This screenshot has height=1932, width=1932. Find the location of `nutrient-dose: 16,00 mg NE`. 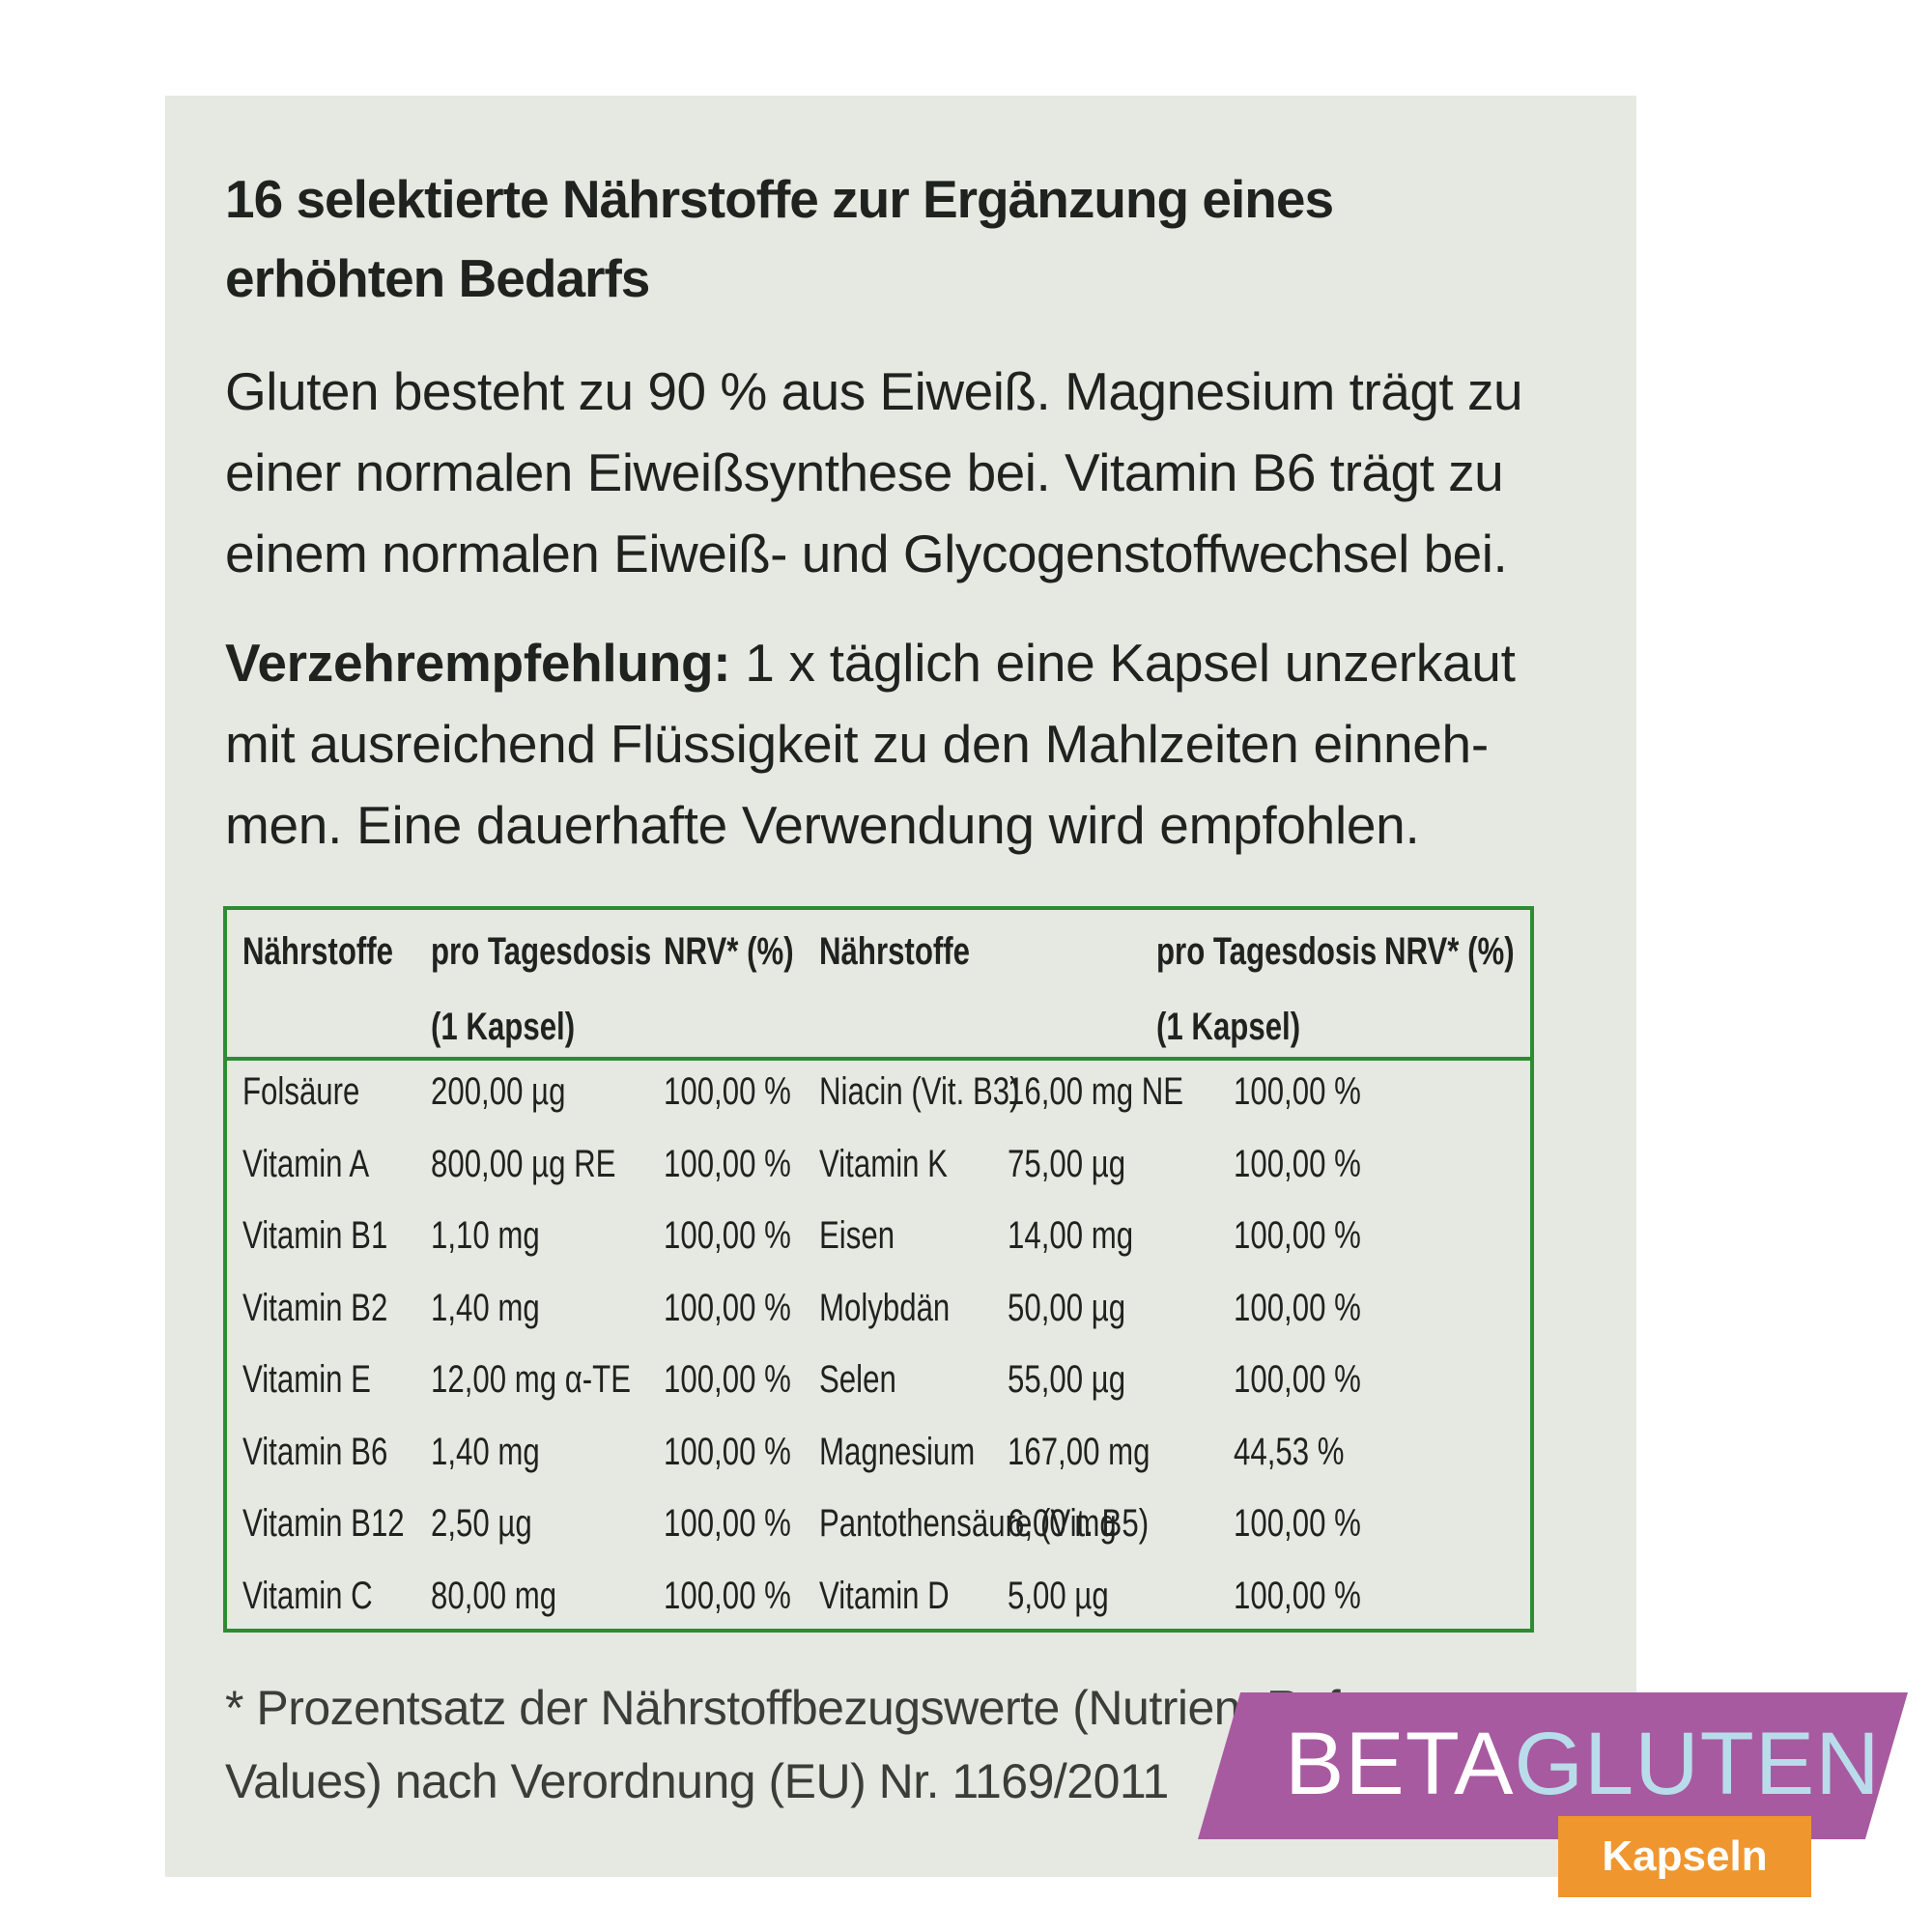

nutrient-dose: 16,00 mg NE is located at coordinates (1096, 1091).